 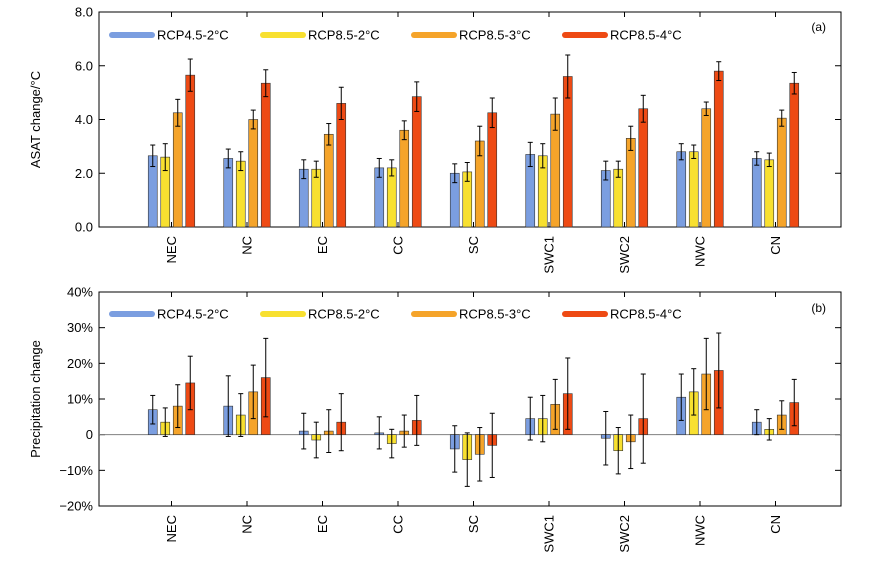 I want to click on panel-a-legend-label: RCP8.5-2°C, so click(x=344, y=35).